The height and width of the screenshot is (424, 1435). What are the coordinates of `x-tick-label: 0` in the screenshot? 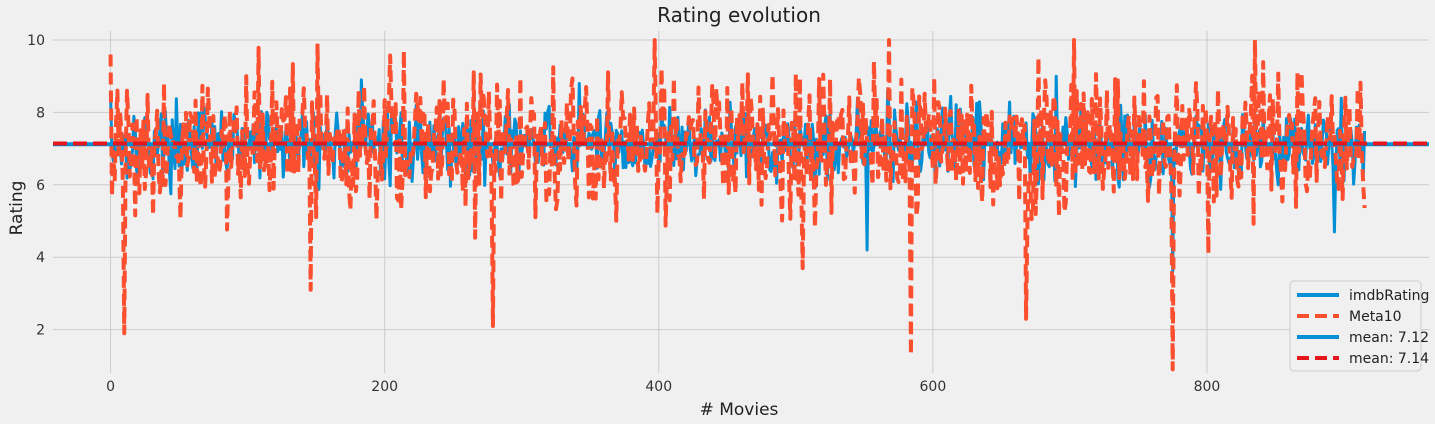 It's located at (110, 387).